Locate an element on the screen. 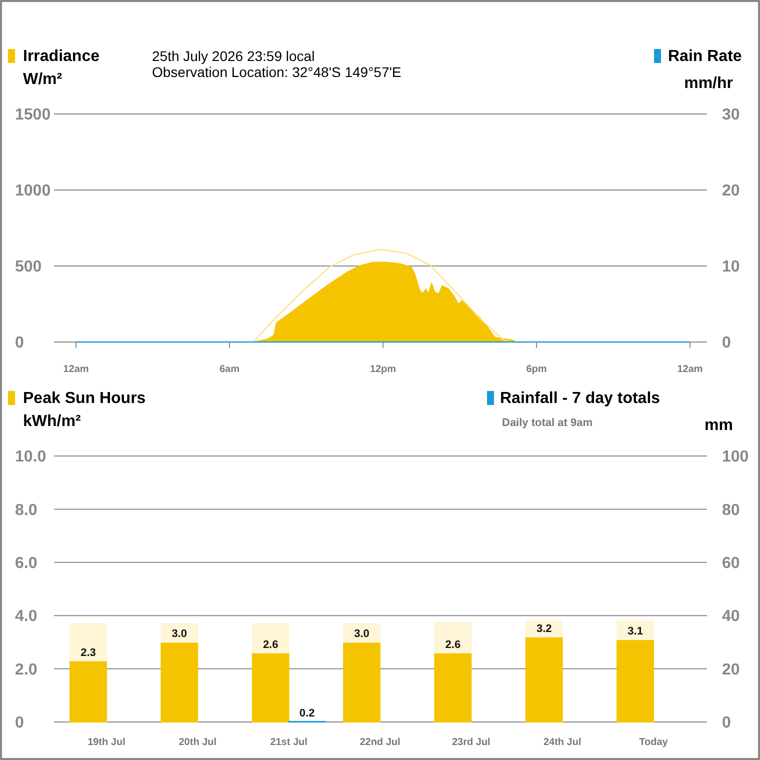 This screenshot has width=760, height=760. text: Observation Location: 32°48'S 149°57'E is located at coordinates (277, 72).